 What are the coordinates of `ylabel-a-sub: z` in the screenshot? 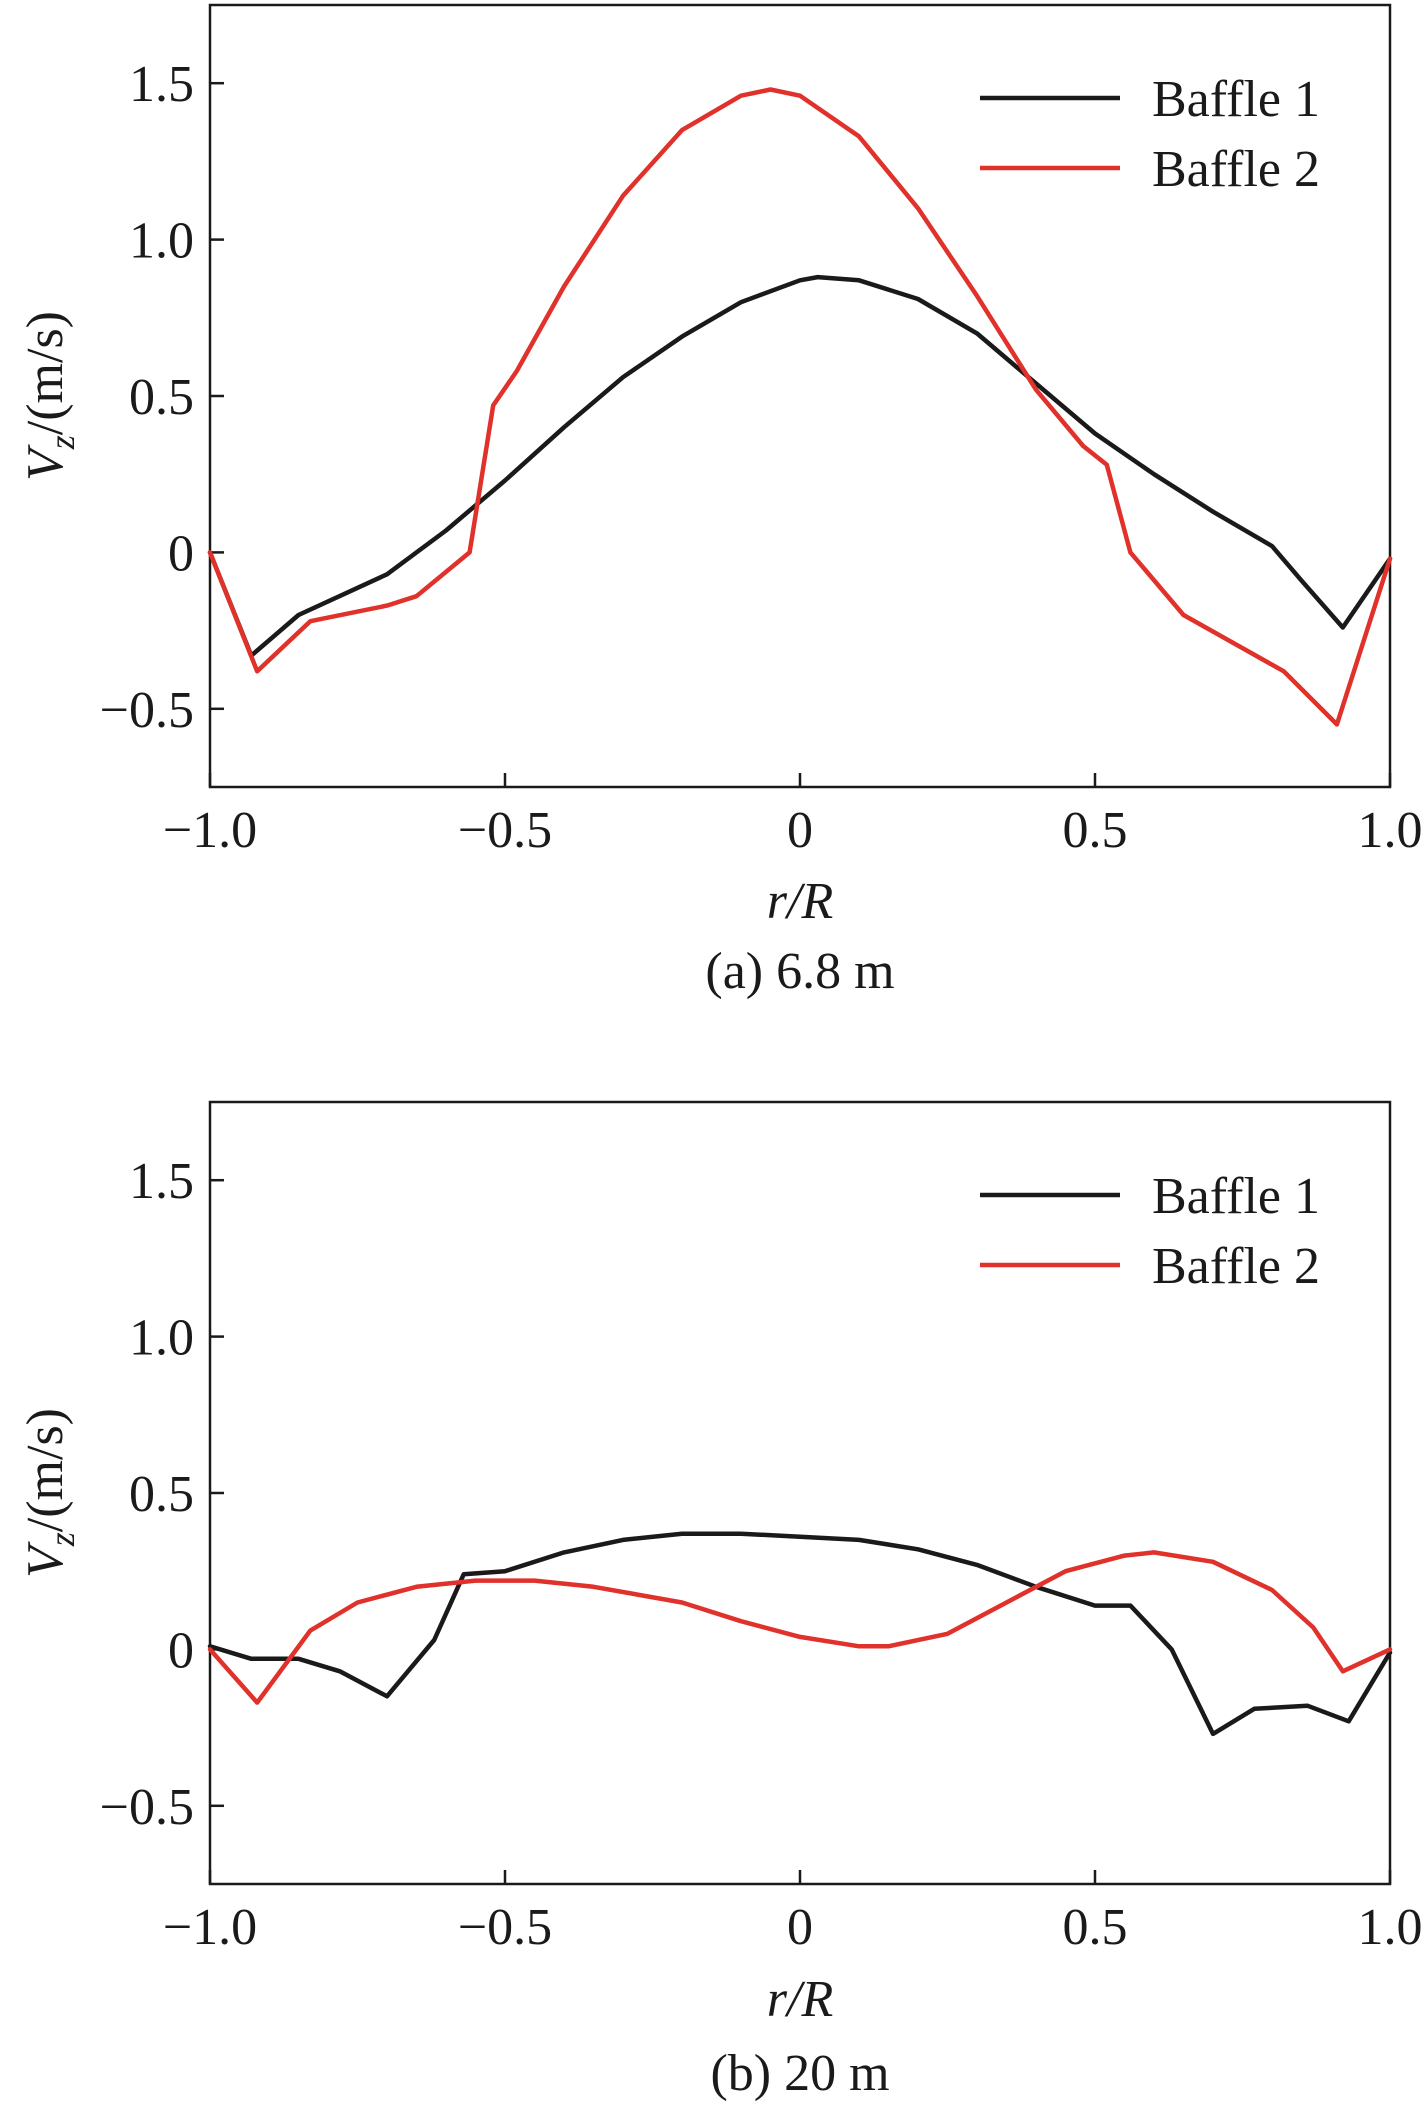 It's located at (62, 442).